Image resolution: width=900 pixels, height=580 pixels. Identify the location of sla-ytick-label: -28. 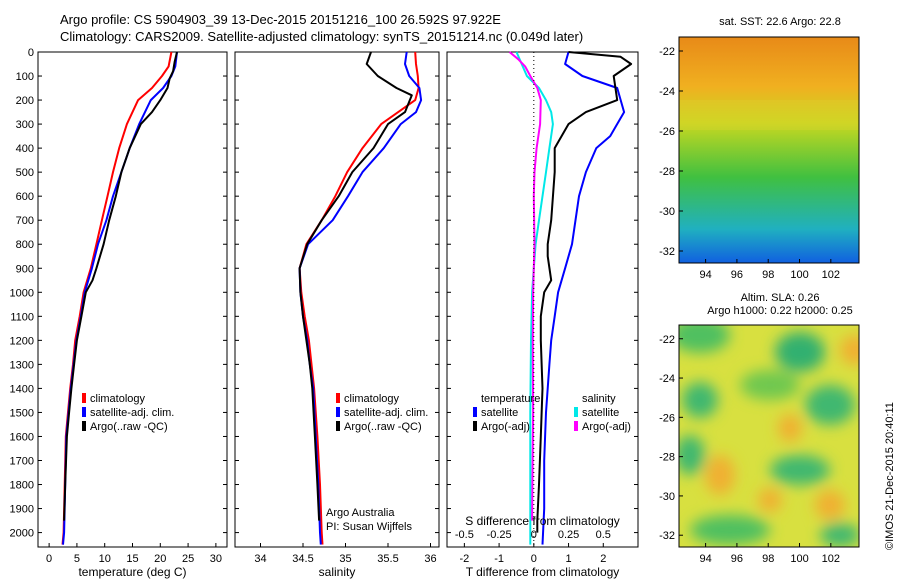
(667, 458).